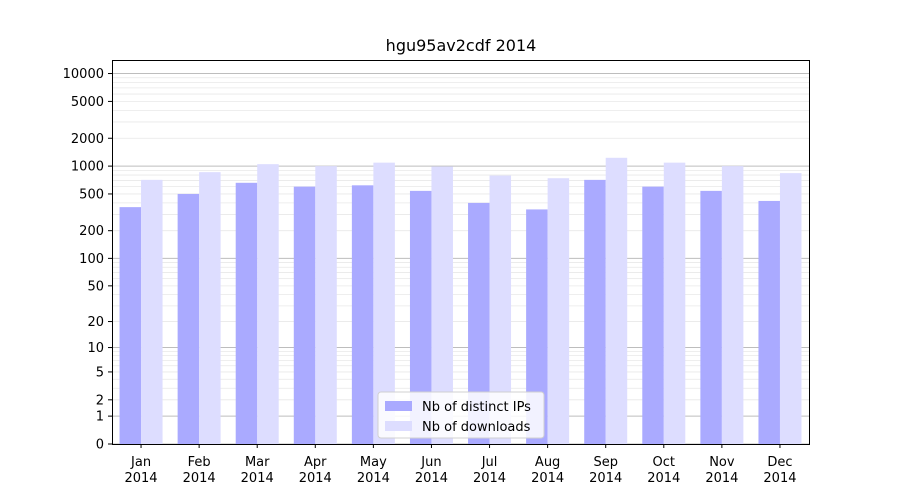  Describe the element at coordinates (87, 167) in the screenshot. I see `y-tick-label: 1000` at that location.